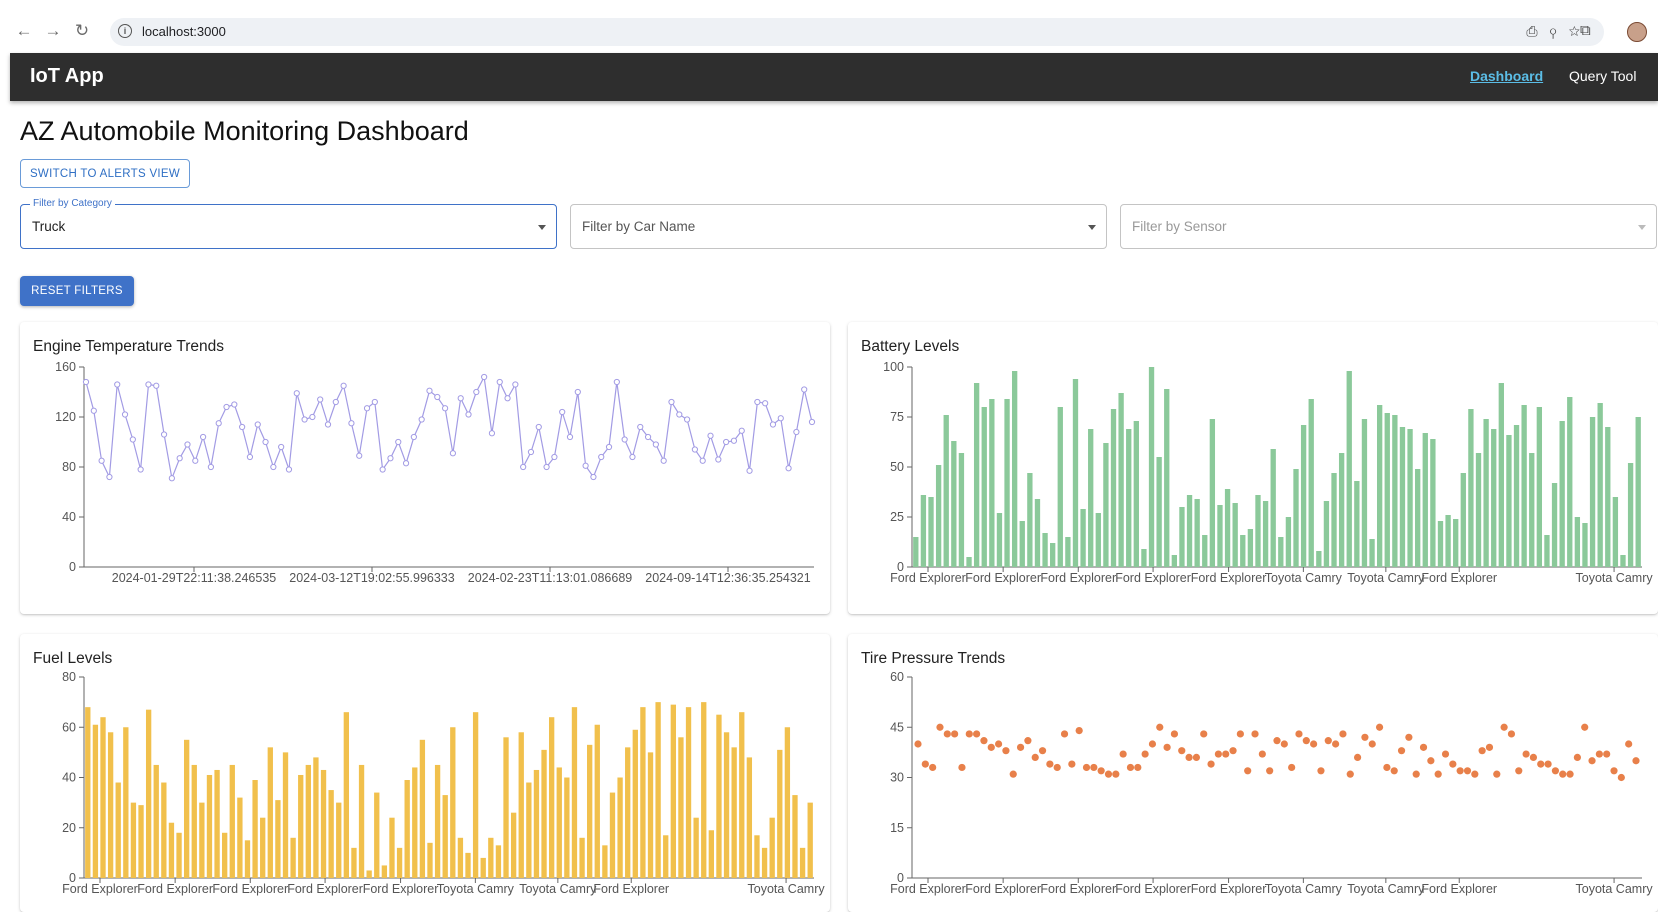 Image resolution: width=1658 pixels, height=912 pixels. What do you see at coordinates (900, 878) in the screenshot?
I see `y-tick-label: 0` at bounding box center [900, 878].